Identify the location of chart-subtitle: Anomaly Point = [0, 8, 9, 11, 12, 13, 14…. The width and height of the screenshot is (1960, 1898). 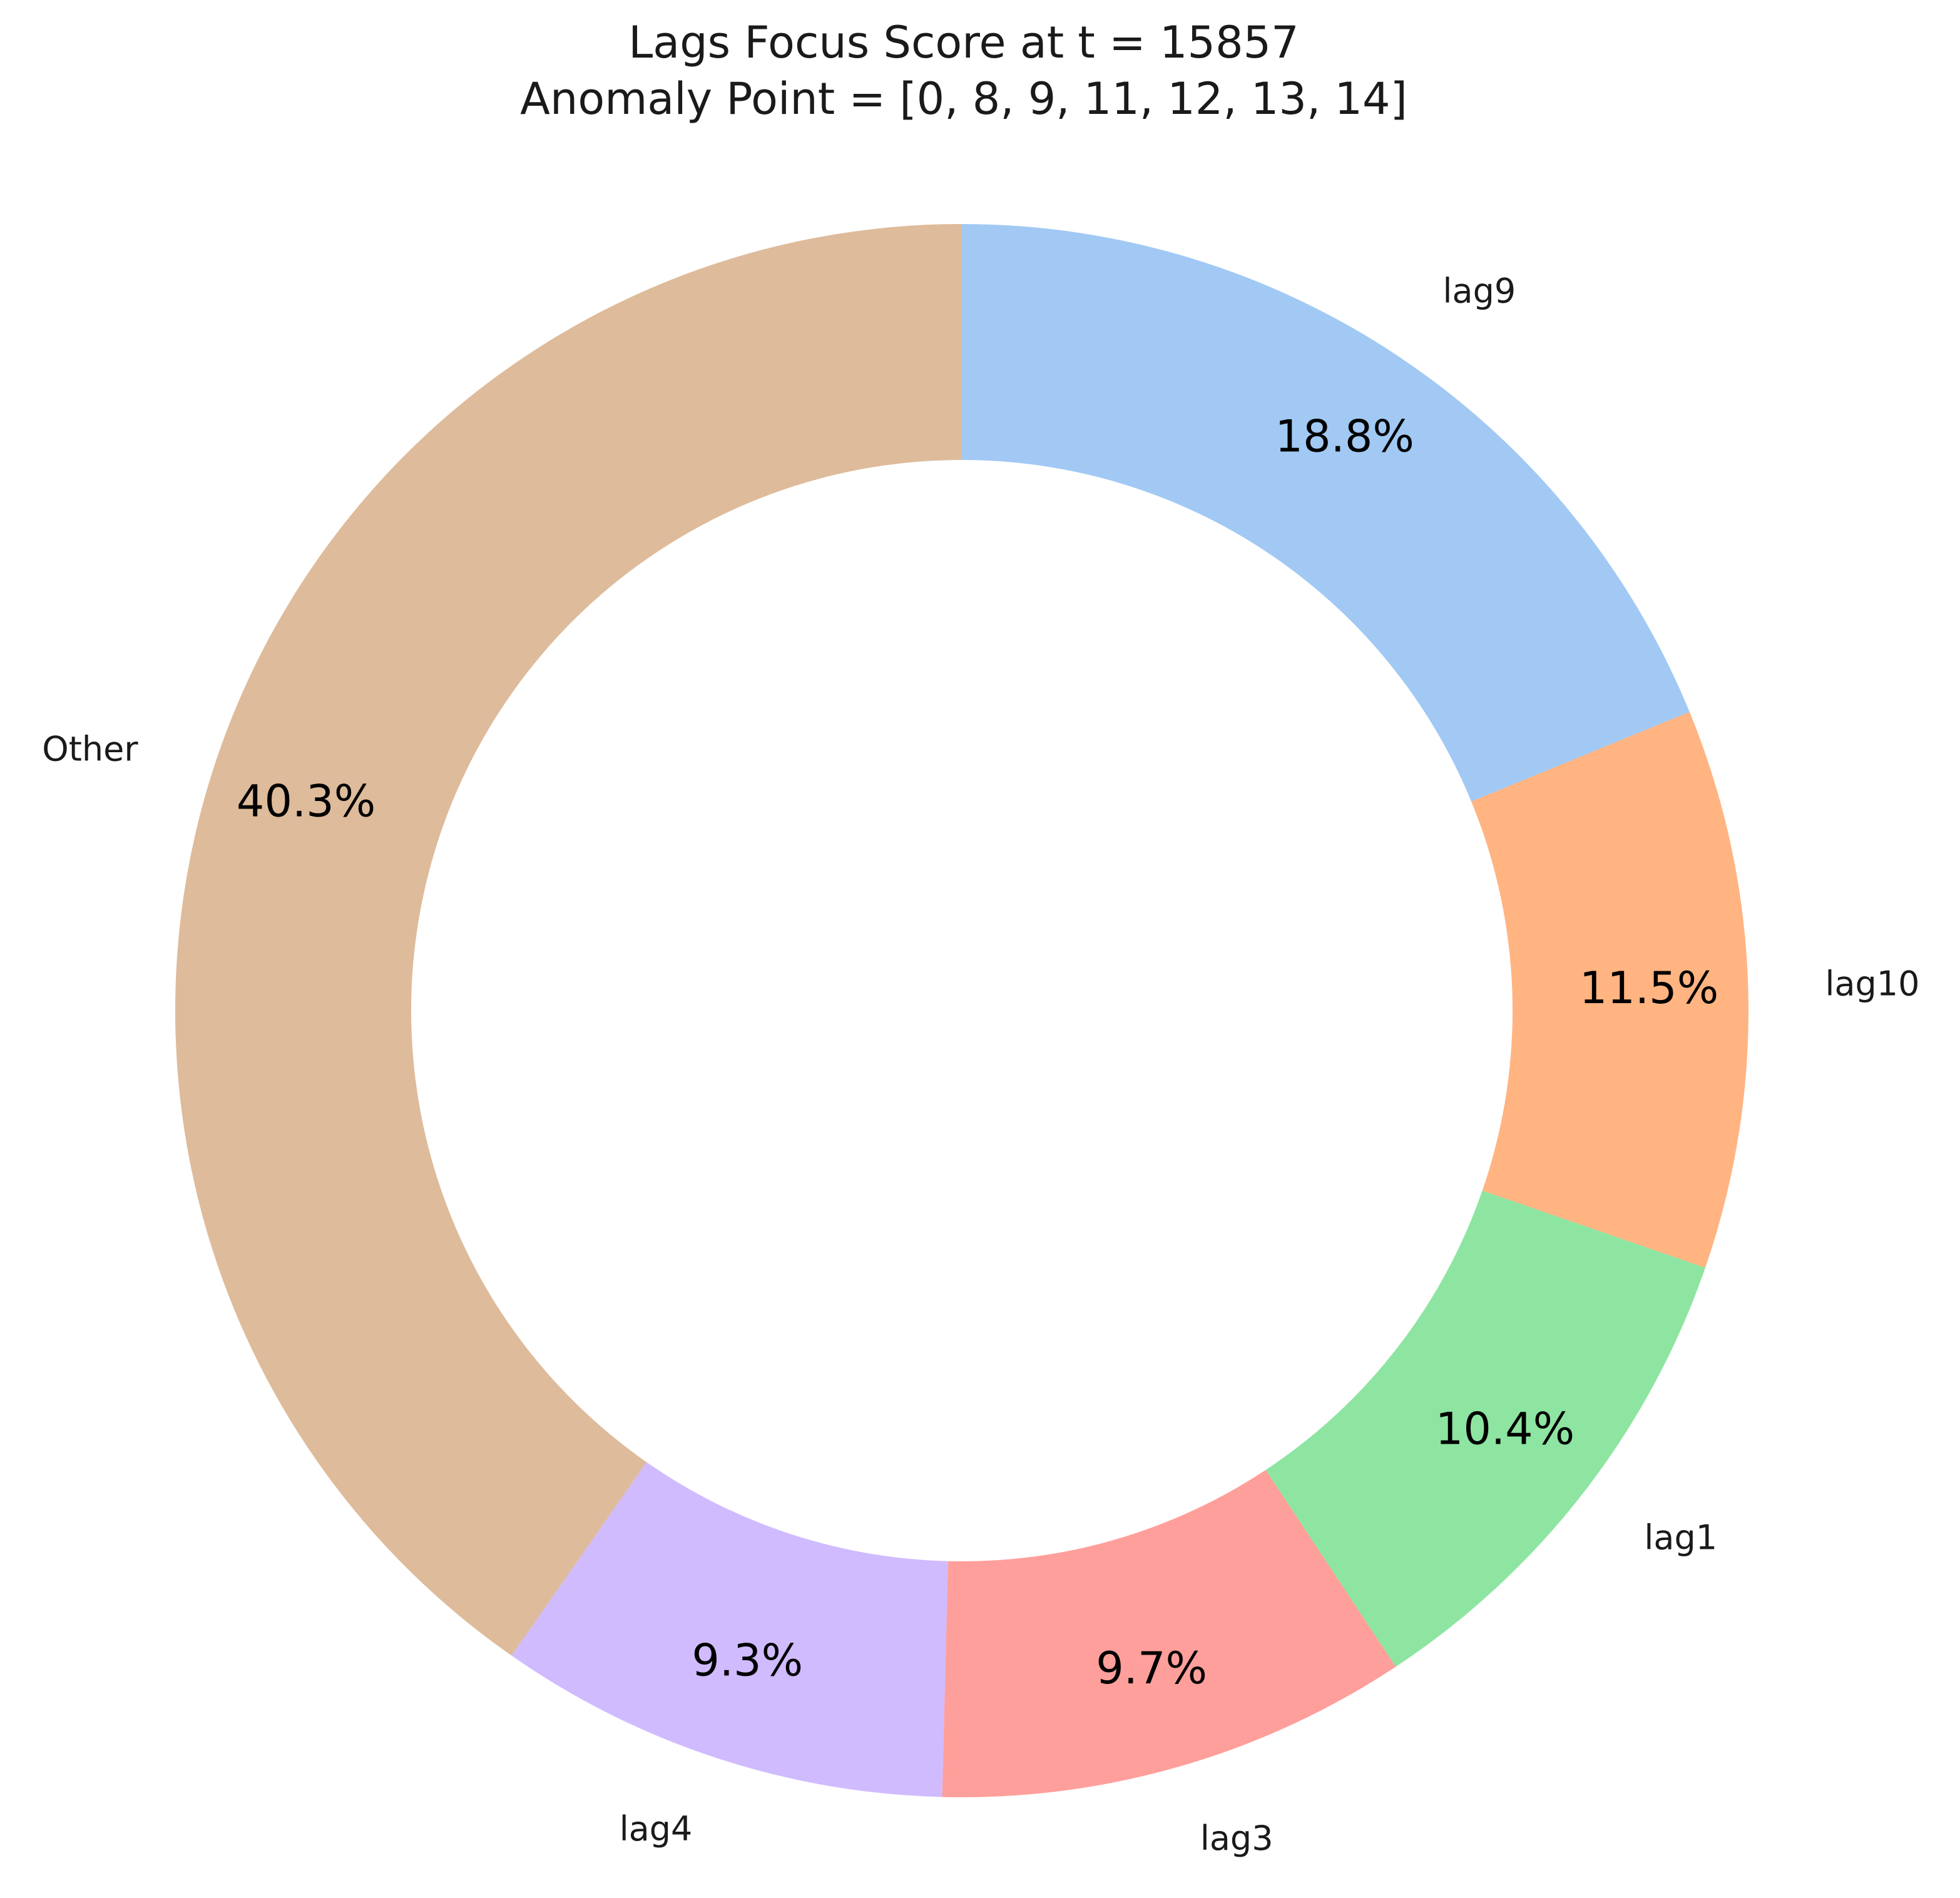
(963, 99).